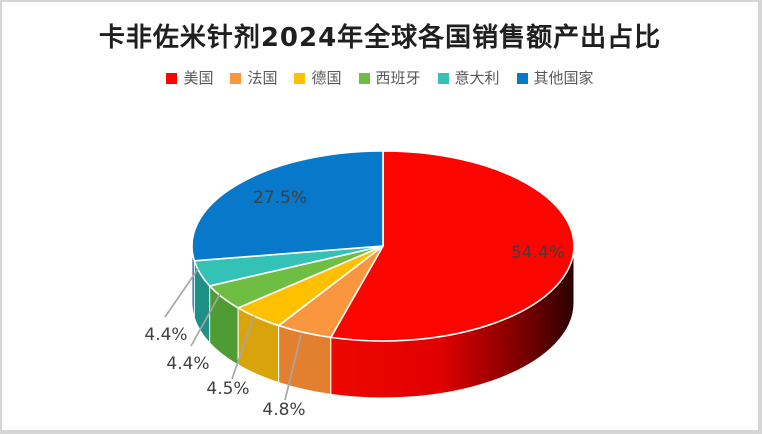 This screenshot has width=762, height=434. I want to click on data-label-france: 4.8%, so click(283, 410).